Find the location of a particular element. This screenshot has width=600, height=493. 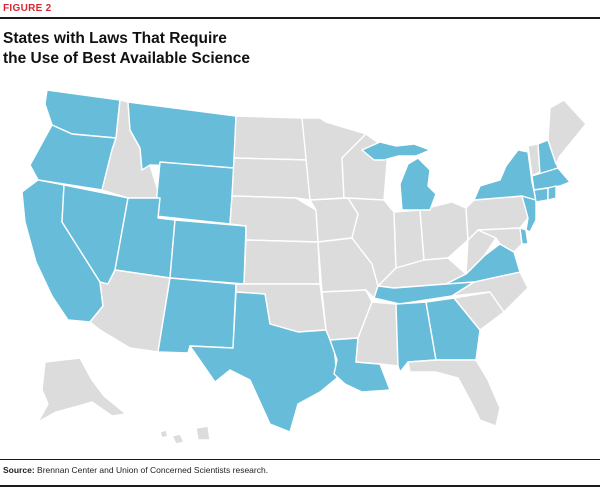

state-mi-upper is located at coordinates (396, 151).